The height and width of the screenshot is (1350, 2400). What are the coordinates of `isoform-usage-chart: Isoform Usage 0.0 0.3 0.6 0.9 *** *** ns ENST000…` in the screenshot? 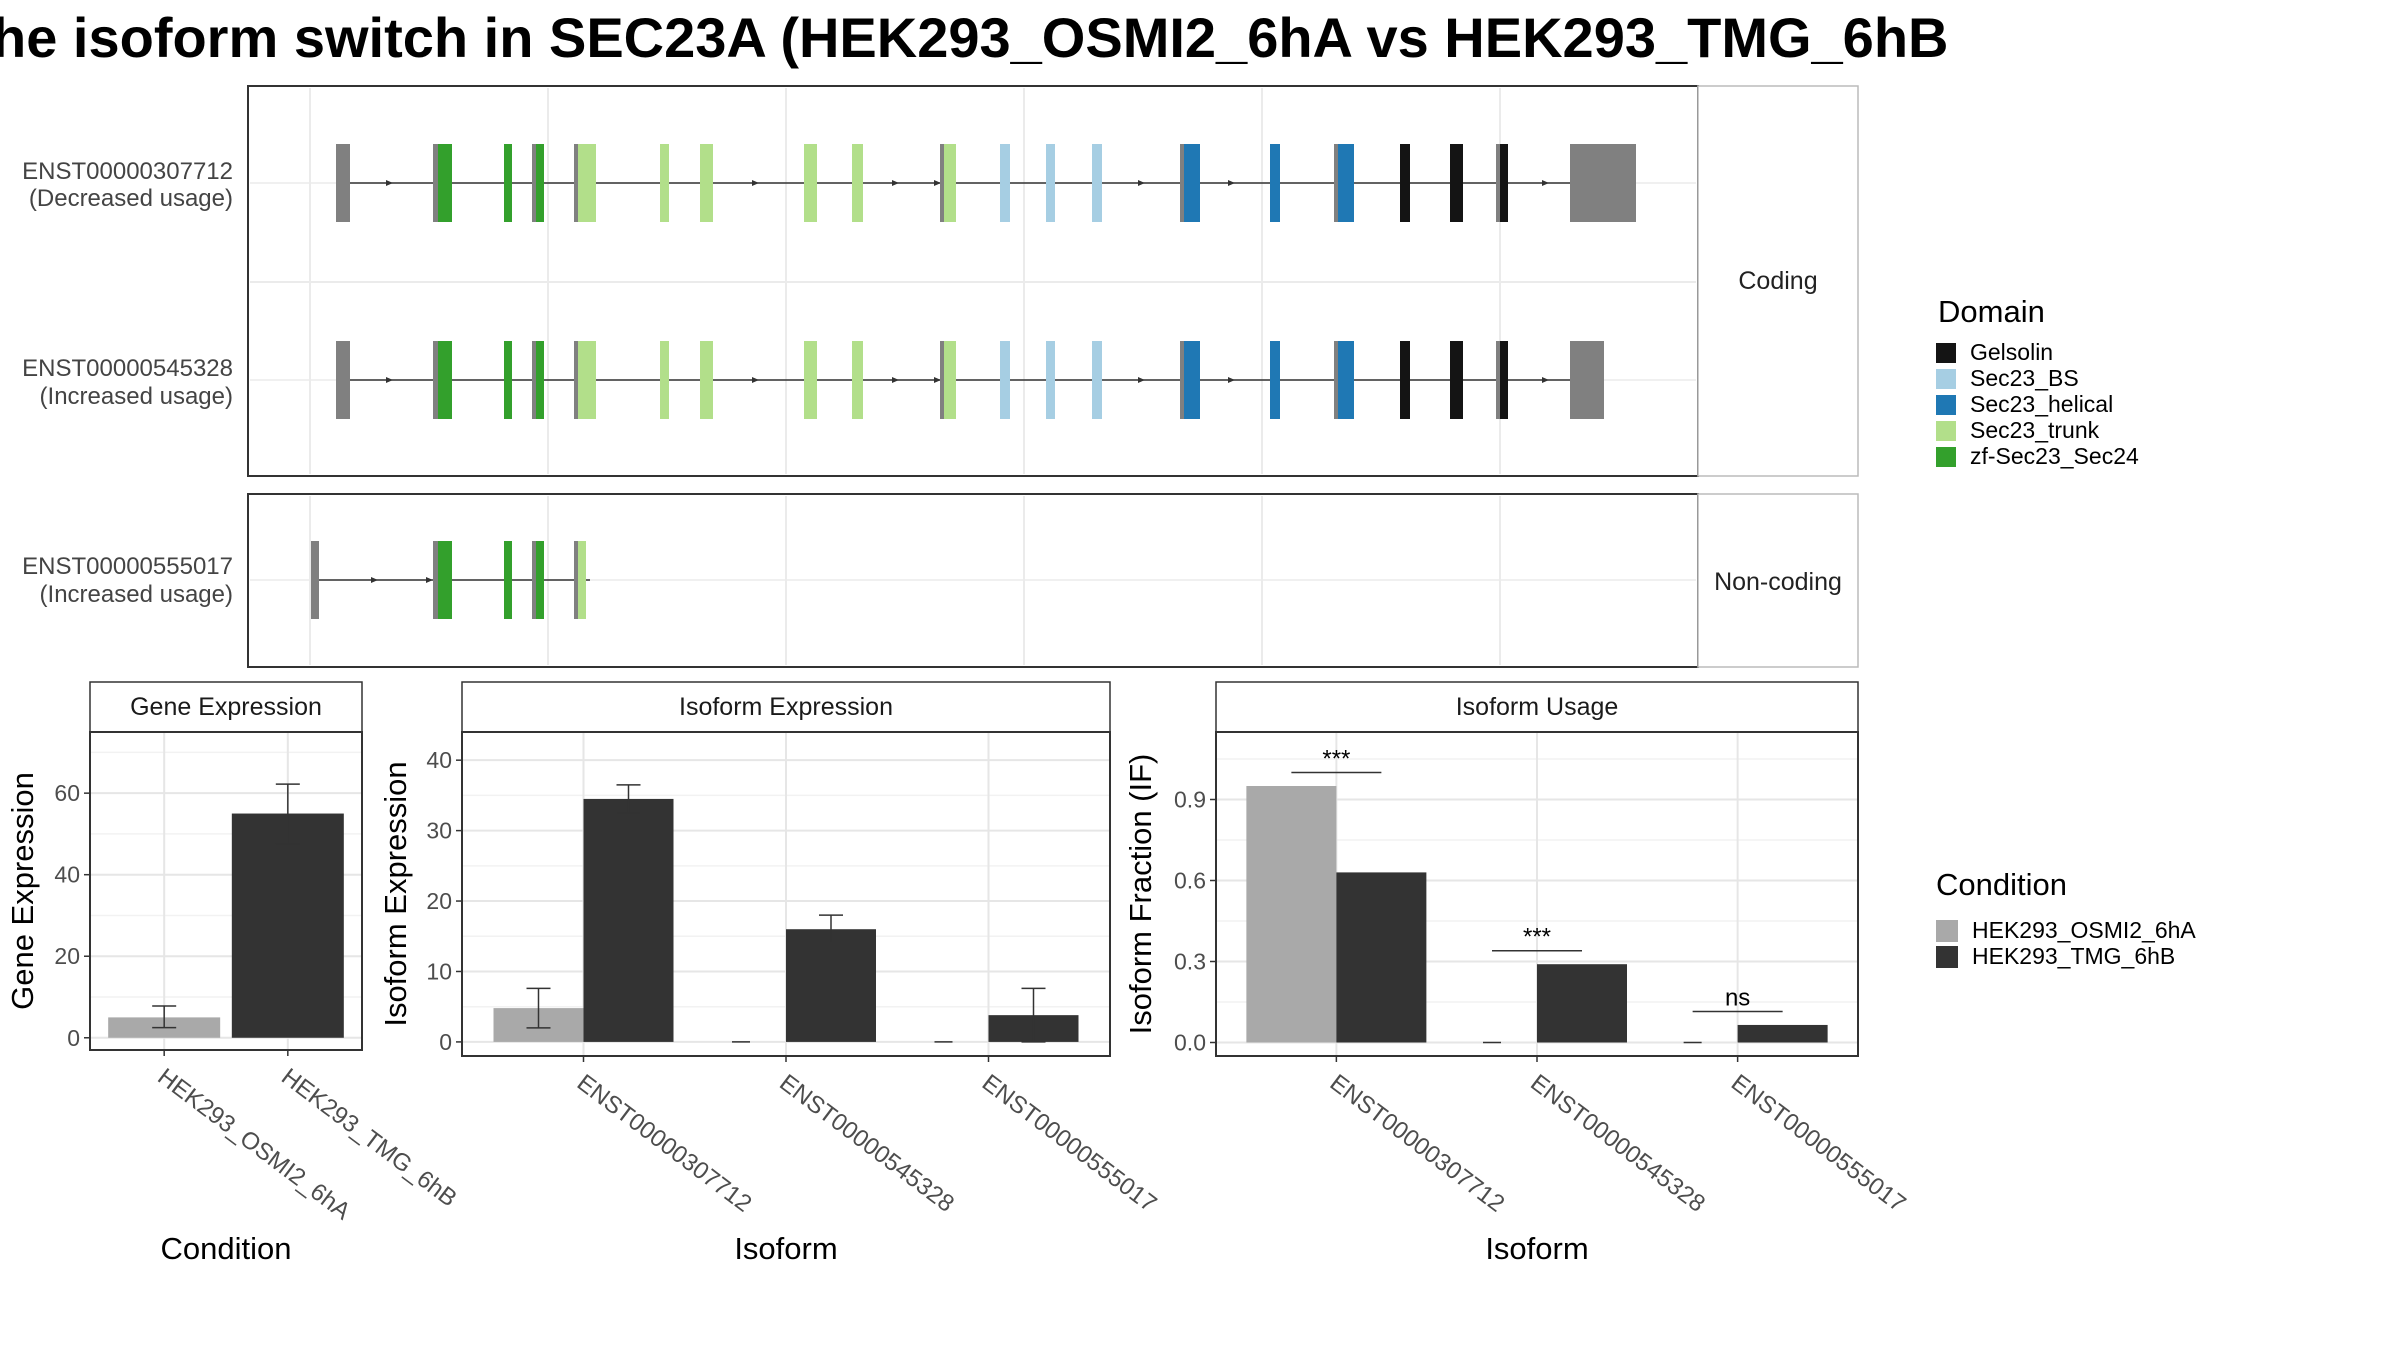 It's located at (1517, 973).